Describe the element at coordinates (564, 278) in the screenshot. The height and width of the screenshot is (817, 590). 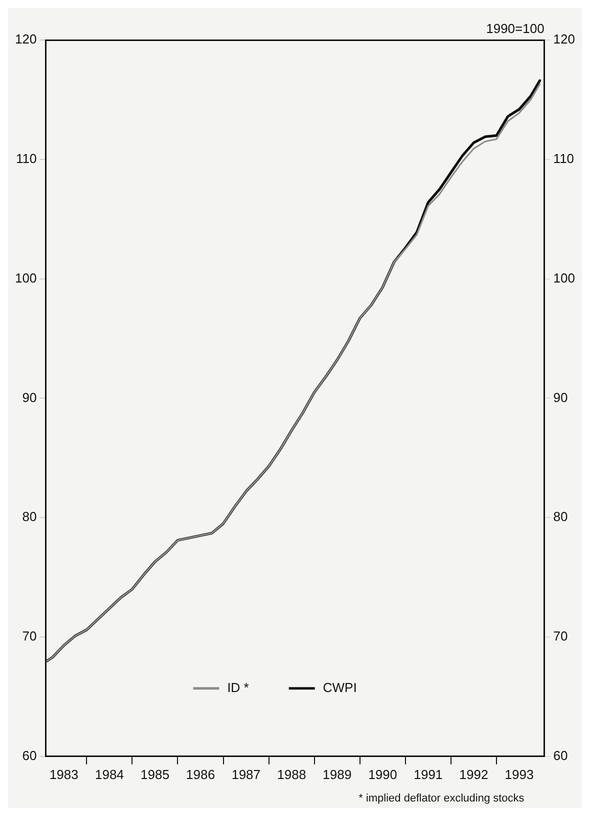
I see `y2-tick-label: 100` at that location.